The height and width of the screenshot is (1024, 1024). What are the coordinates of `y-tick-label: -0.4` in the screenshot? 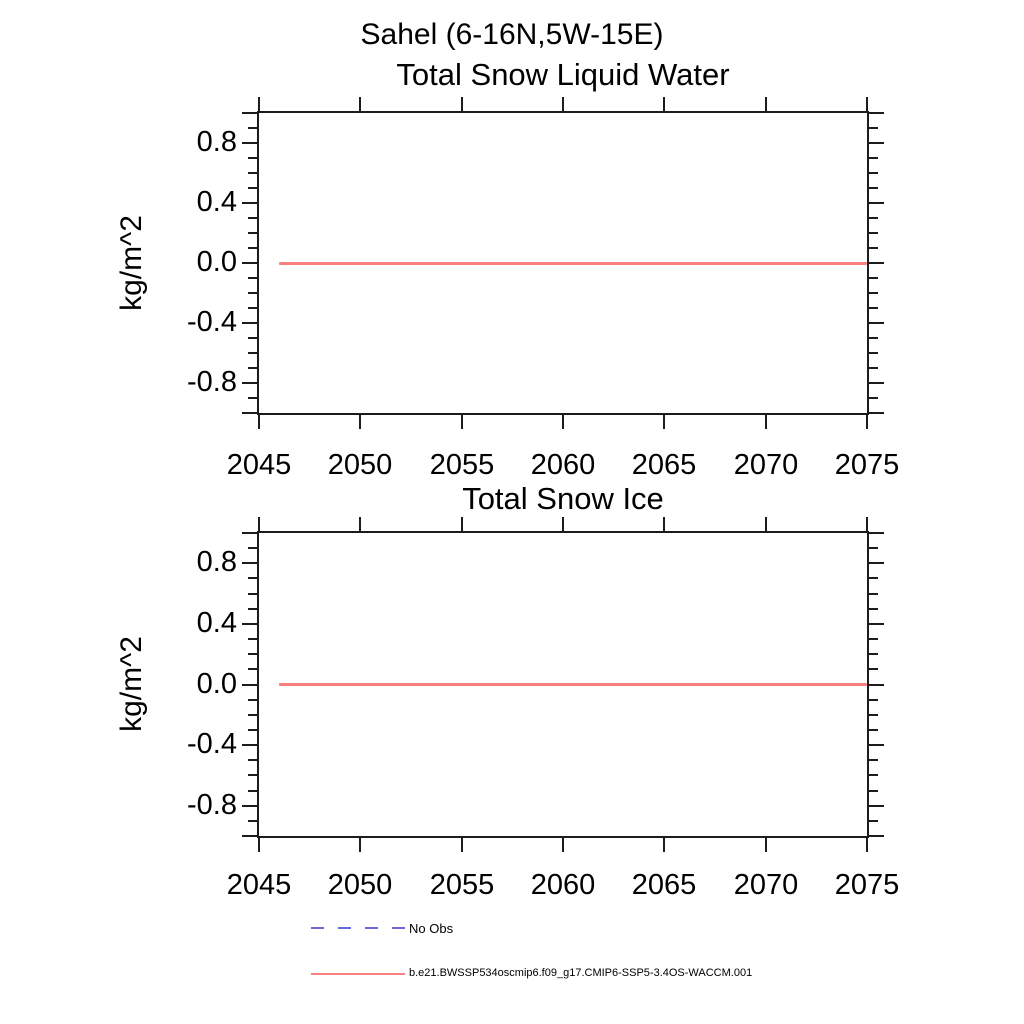 It's located at (212, 744).